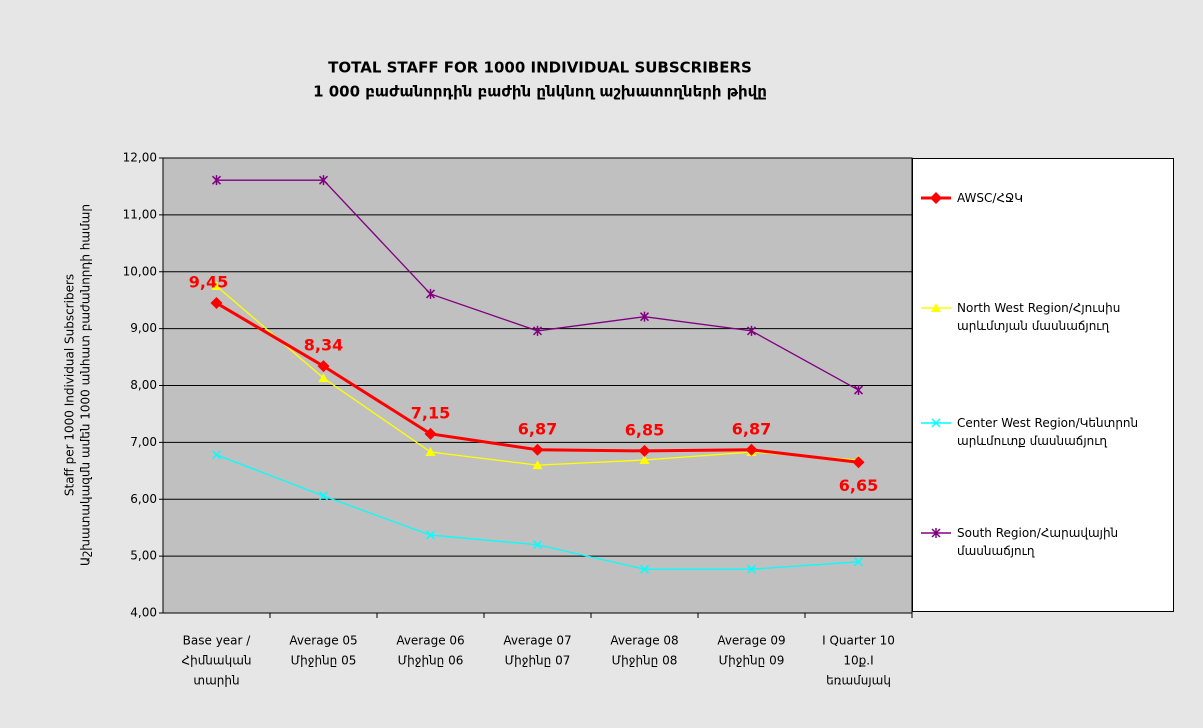 Image resolution: width=1203 pixels, height=728 pixels. What do you see at coordinates (324, 661) in the screenshot?
I see `x-tick-label: Միջինը 05` at bounding box center [324, 661].